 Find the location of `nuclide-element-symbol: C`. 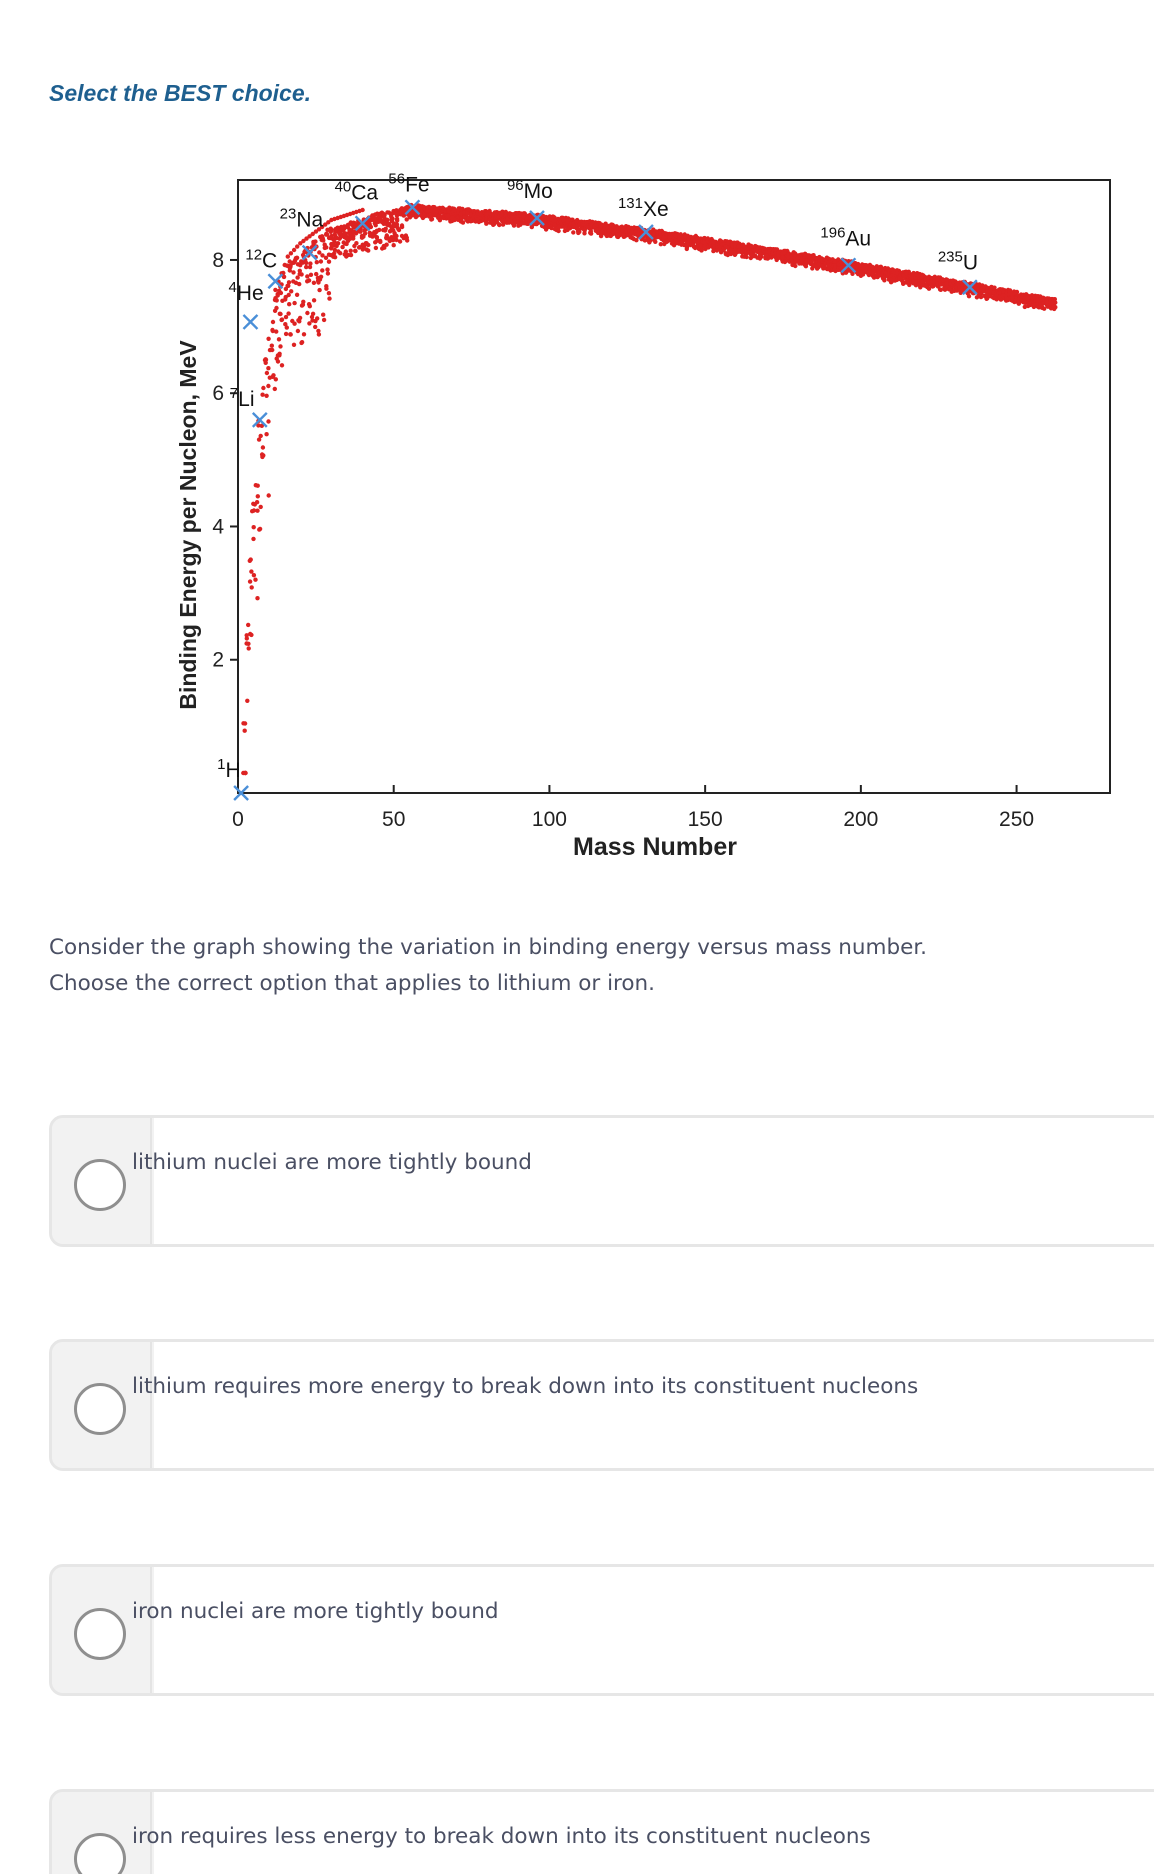

nuclide-element-symbol: C is located at coordinates (269, 260).